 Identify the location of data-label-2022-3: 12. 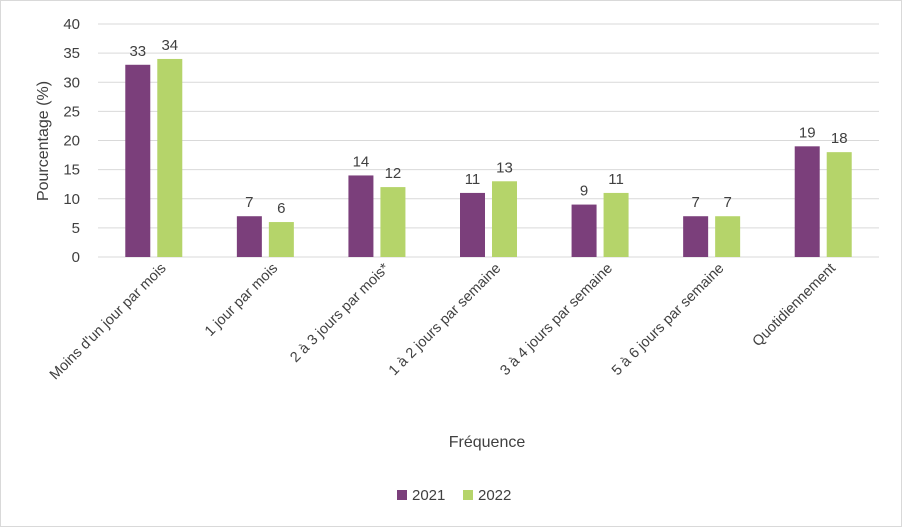
(393, 173).